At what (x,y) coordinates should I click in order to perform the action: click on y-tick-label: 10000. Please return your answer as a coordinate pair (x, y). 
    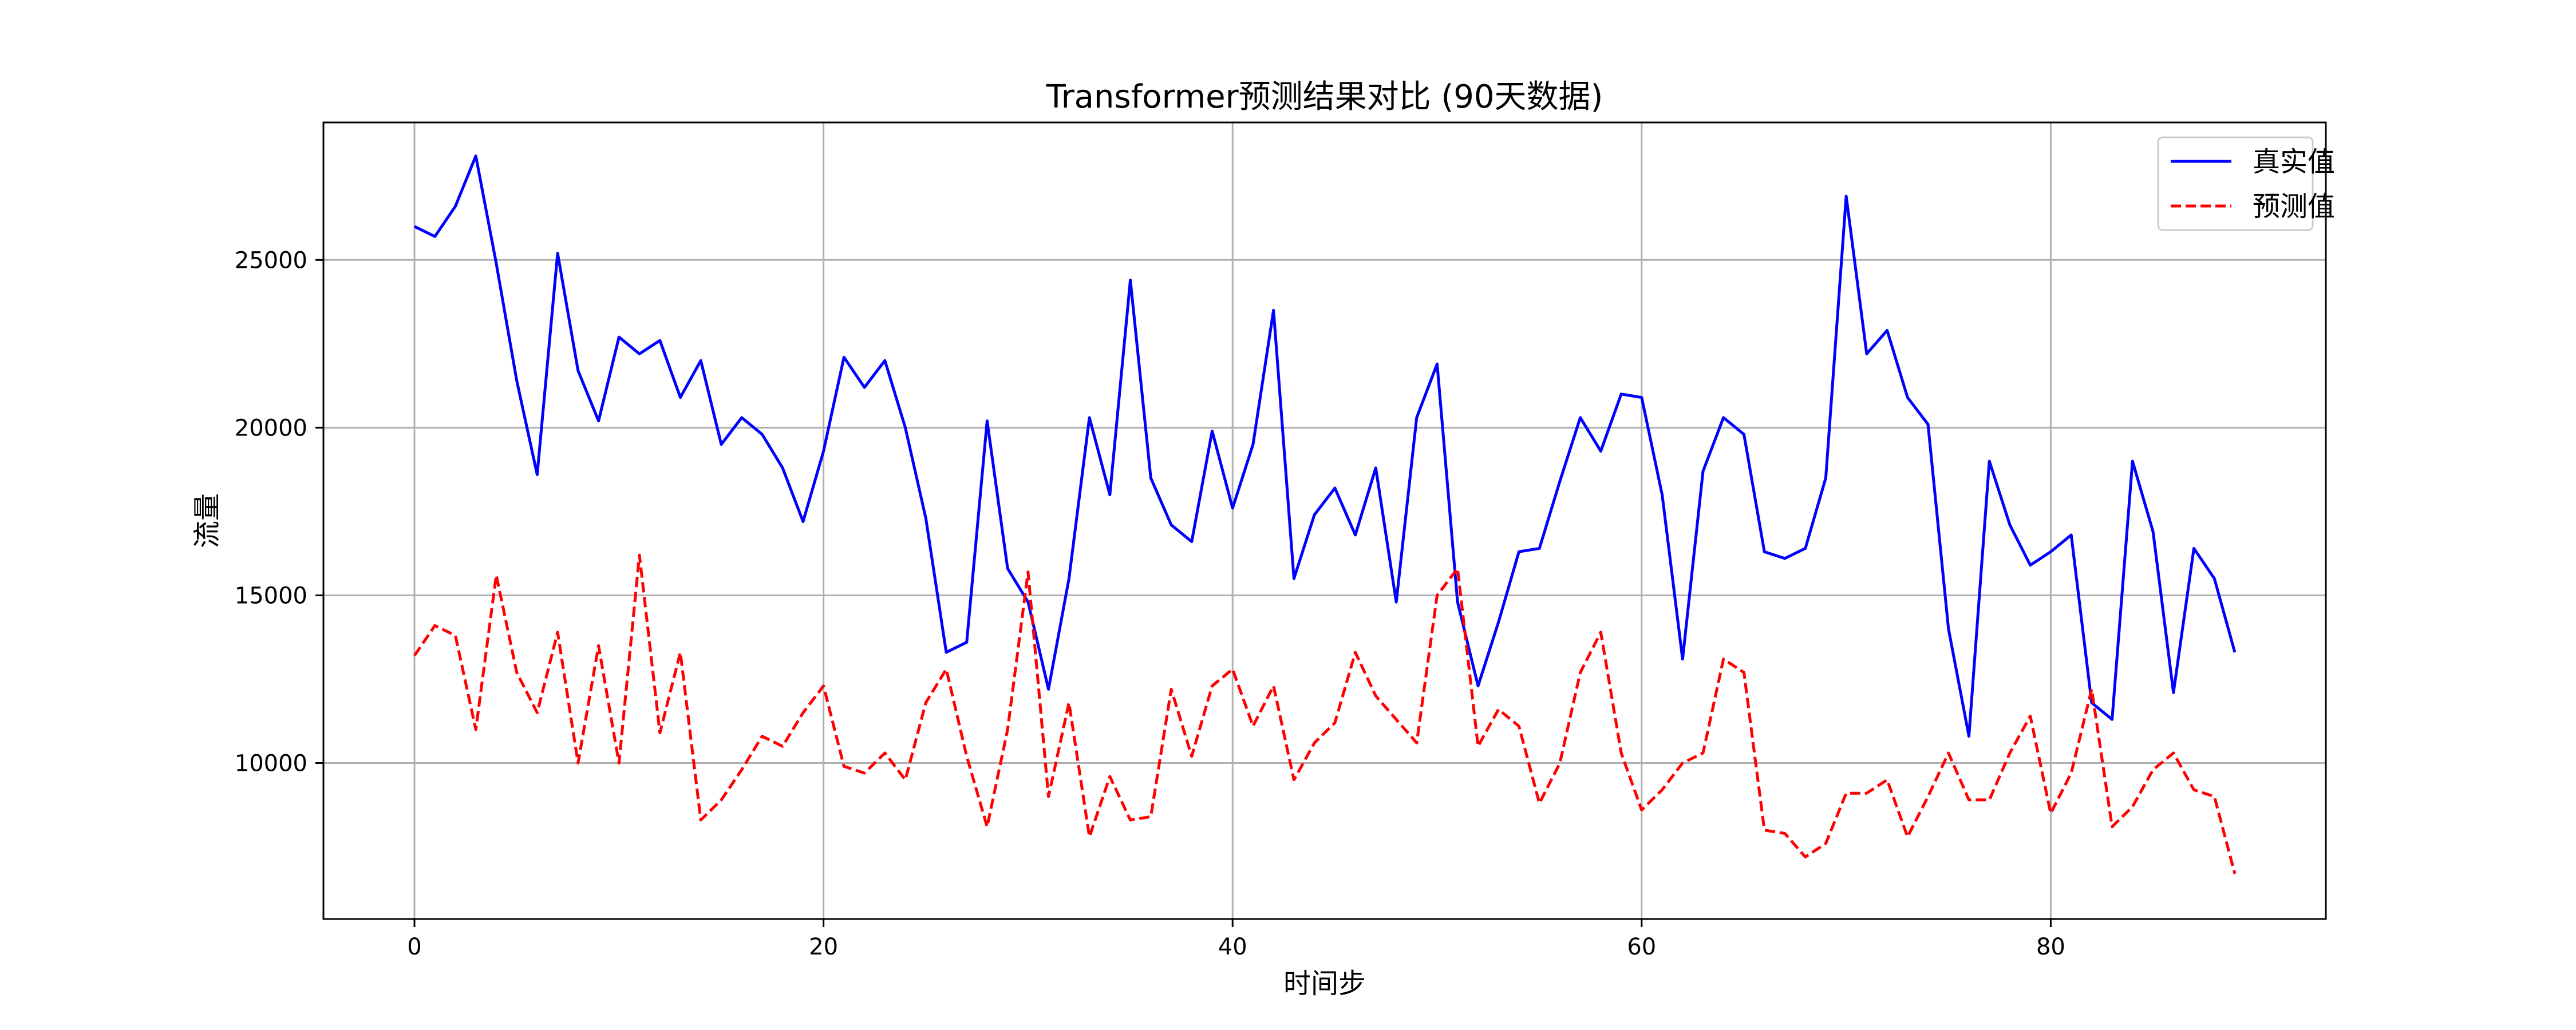
    Looking at the image, I should click on (271, 763).